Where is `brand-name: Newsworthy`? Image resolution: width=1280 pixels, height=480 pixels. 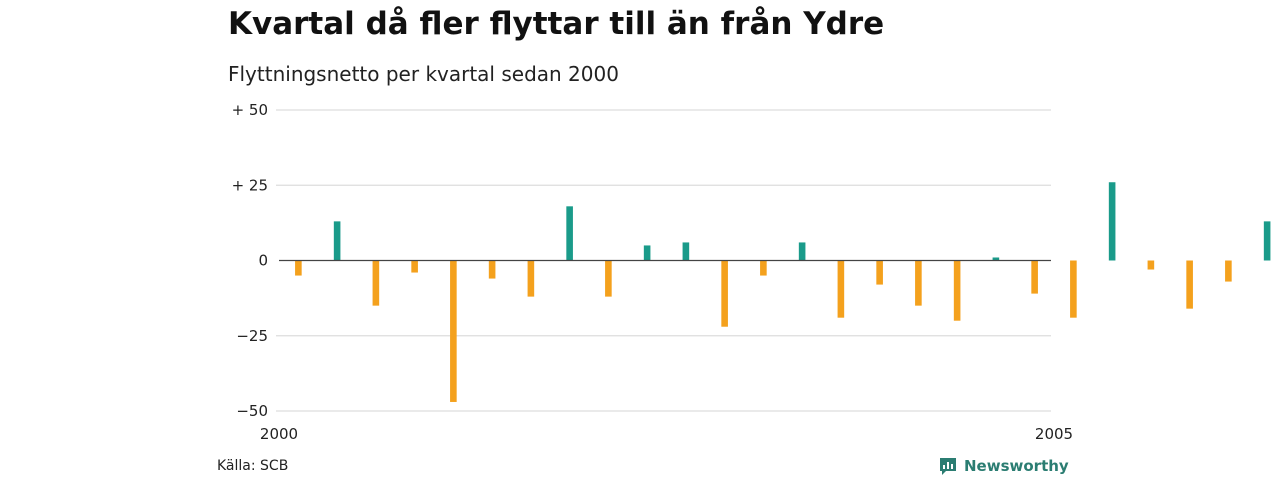 brand-name: Newsworthy is located at coordinates (1016, 466).